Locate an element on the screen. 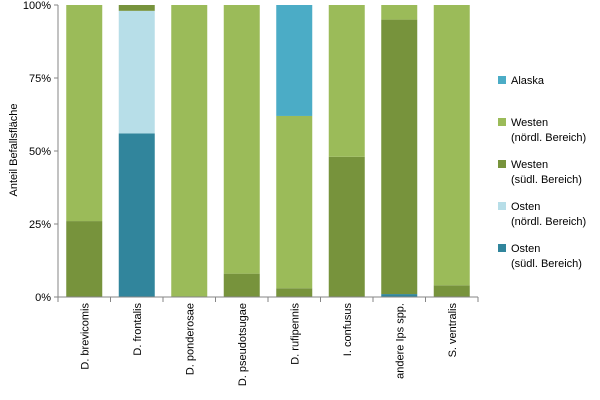 This screenshot has height=400, width=600. legend-label: Alaska is located at coordinates (528, 81).